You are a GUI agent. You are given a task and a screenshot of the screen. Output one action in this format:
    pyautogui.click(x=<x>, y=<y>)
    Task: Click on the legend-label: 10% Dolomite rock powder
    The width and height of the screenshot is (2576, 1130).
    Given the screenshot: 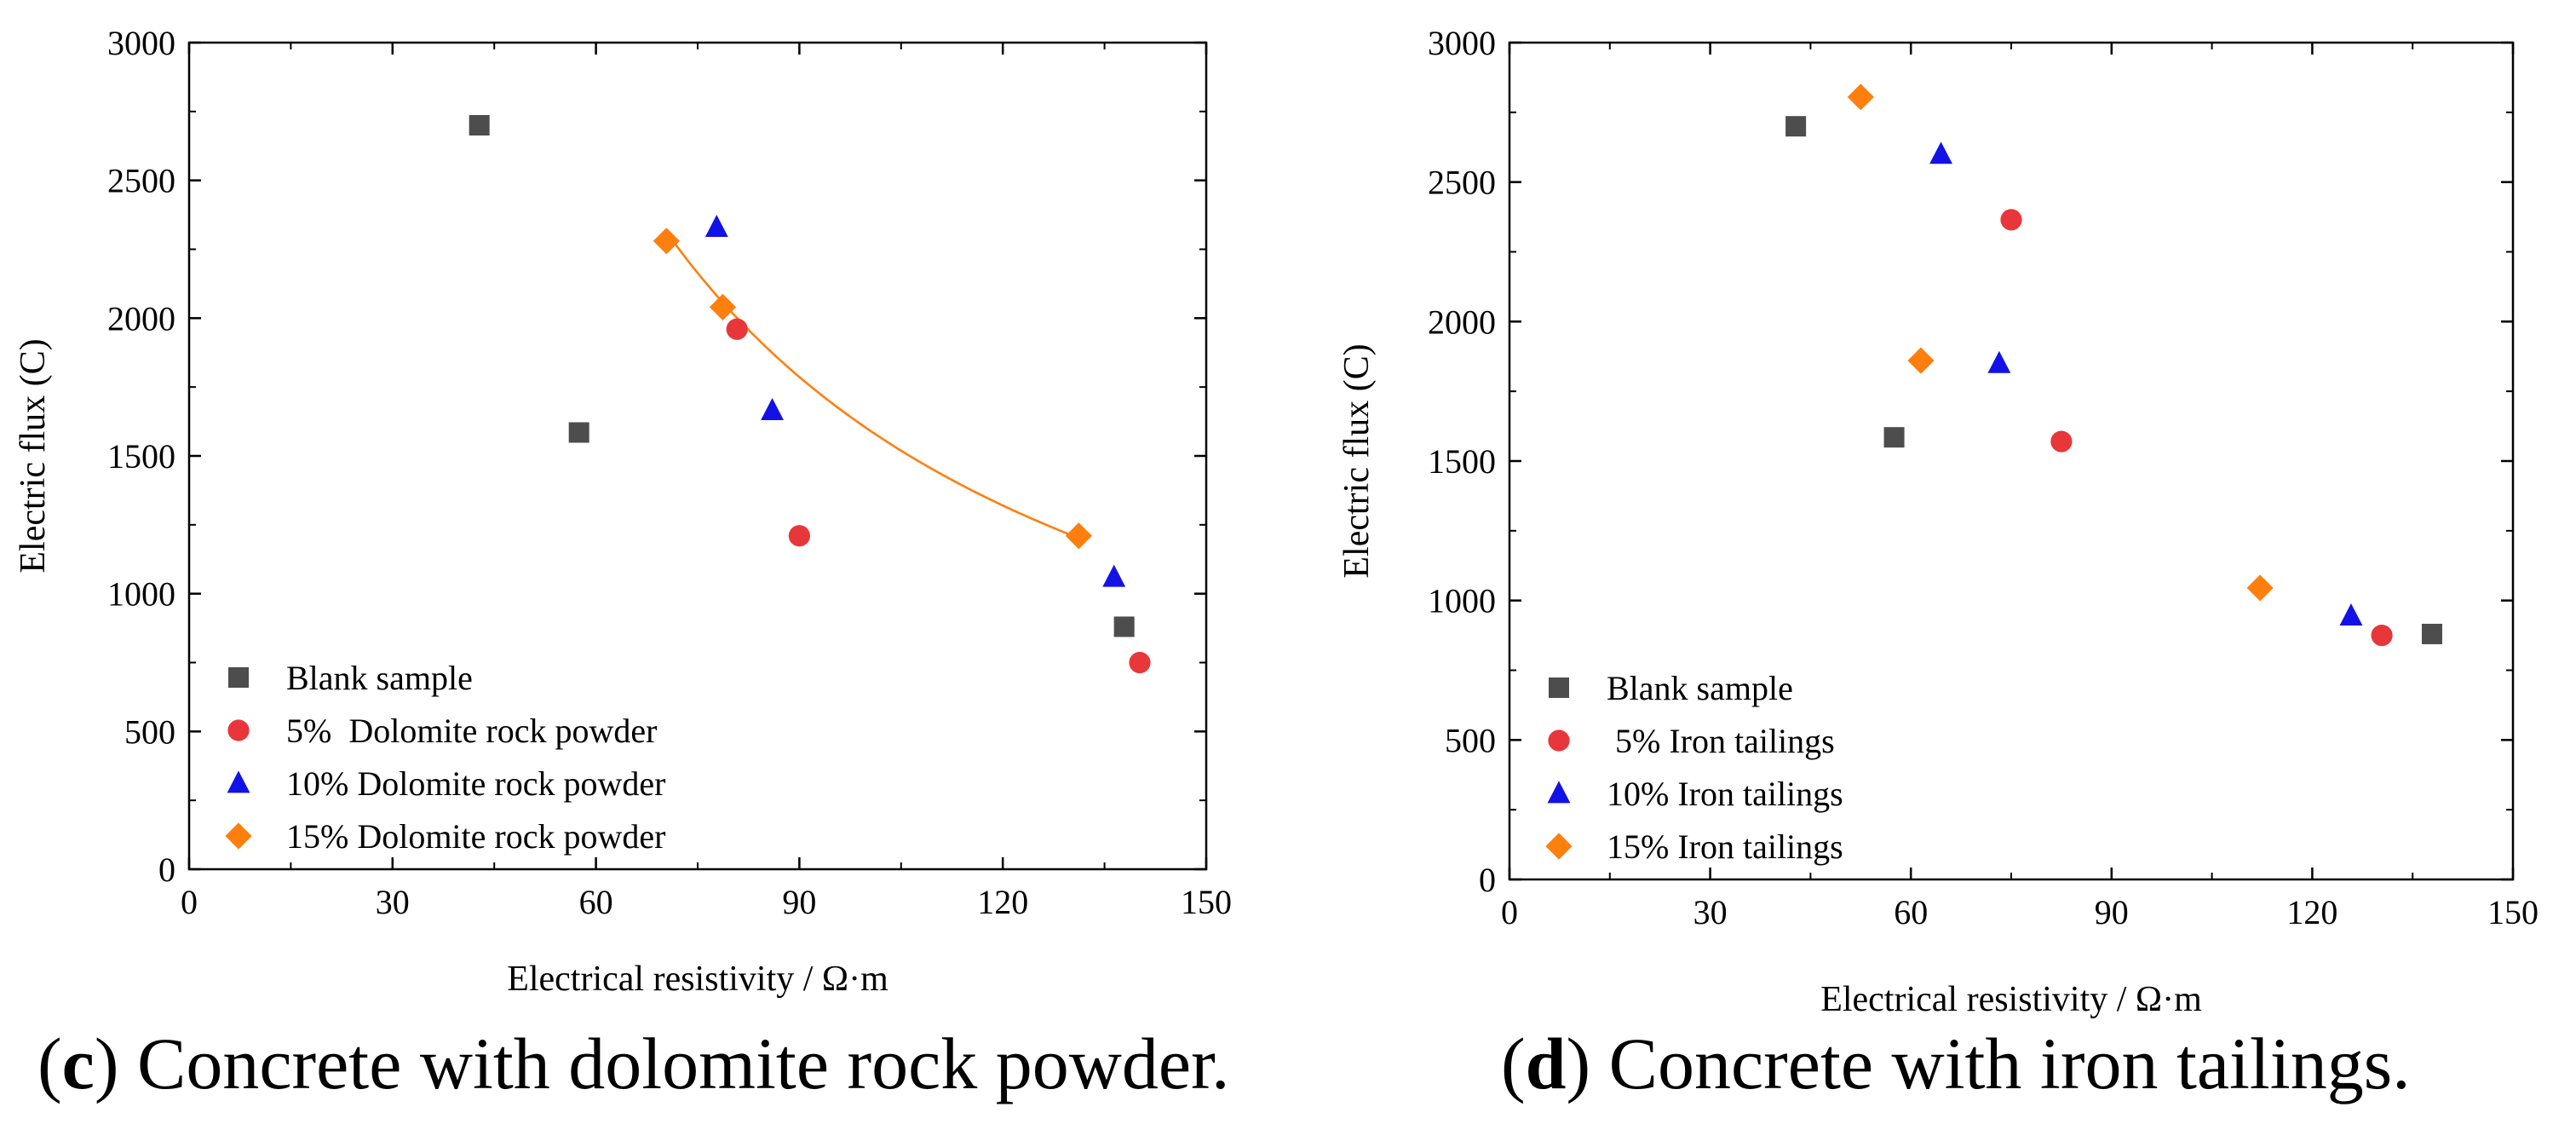 What is the action you would take?
    pyautogui.click(x=476, y=783)
    